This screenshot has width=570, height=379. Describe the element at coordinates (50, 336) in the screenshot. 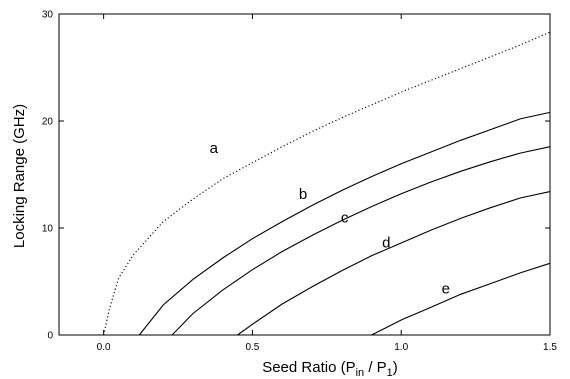

I see `y-tick-label: 0` at that location.